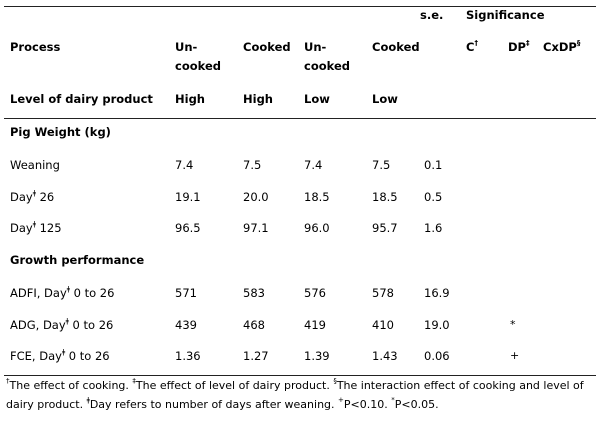 This screenshot has width=600, height=422. Describe the element at coordinates (433, 165) in the screenshot. I see `cell-se: 0.1` at that location.